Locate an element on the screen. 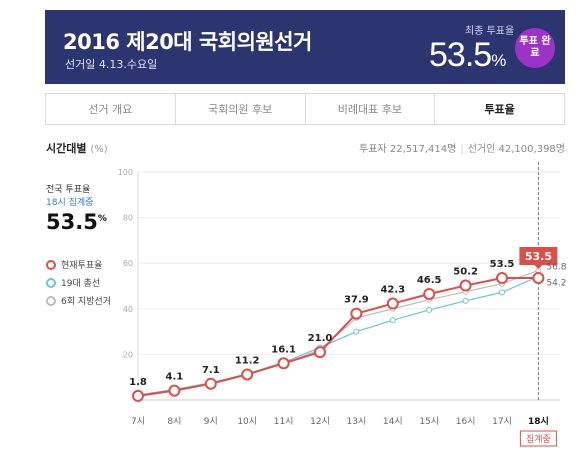  vote-complete-badge: 투표 완료 is located at coordinates (535, 48).